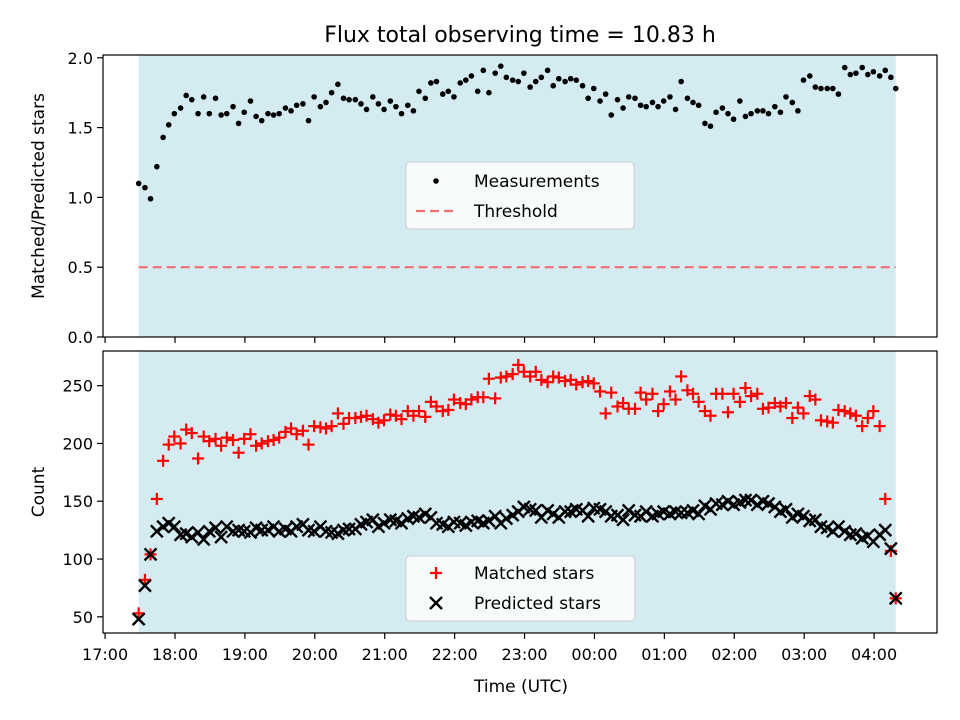  Describe the element at coordinates (39, 491) in the screenshot. I see `y-axis-label-bottom: Count` at that location.